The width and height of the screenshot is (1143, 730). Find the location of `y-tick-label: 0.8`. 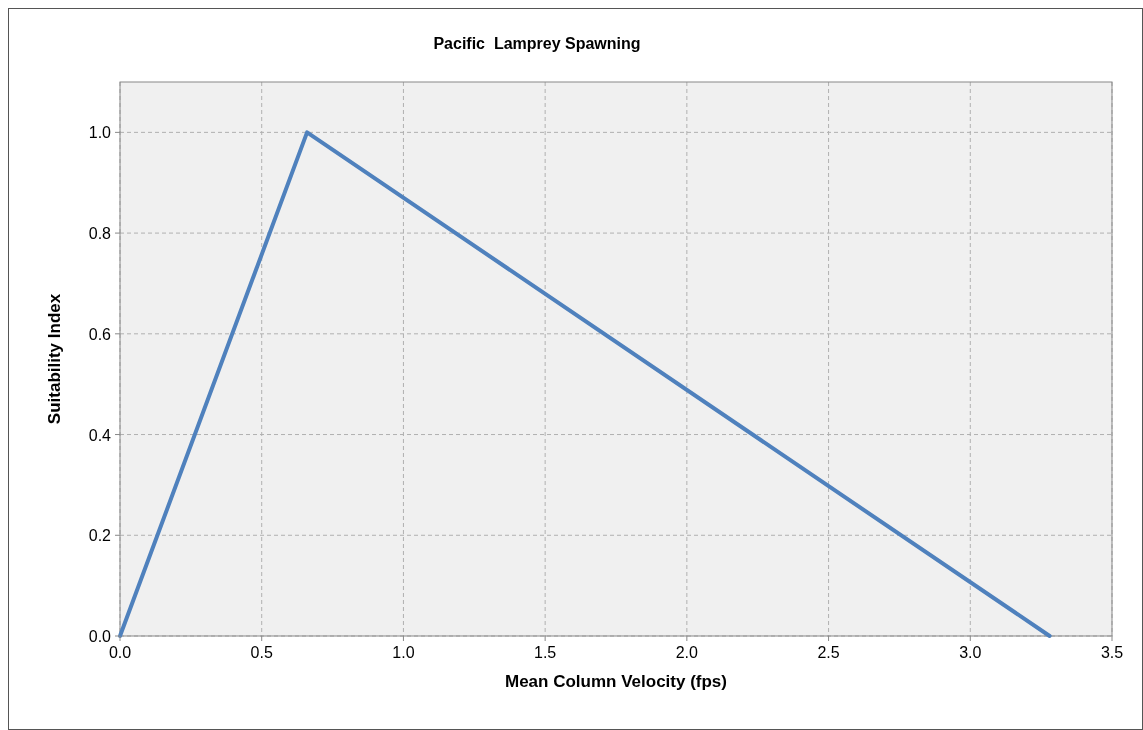

y-tick-label: 0.8 is located at coordinates (100, 234).